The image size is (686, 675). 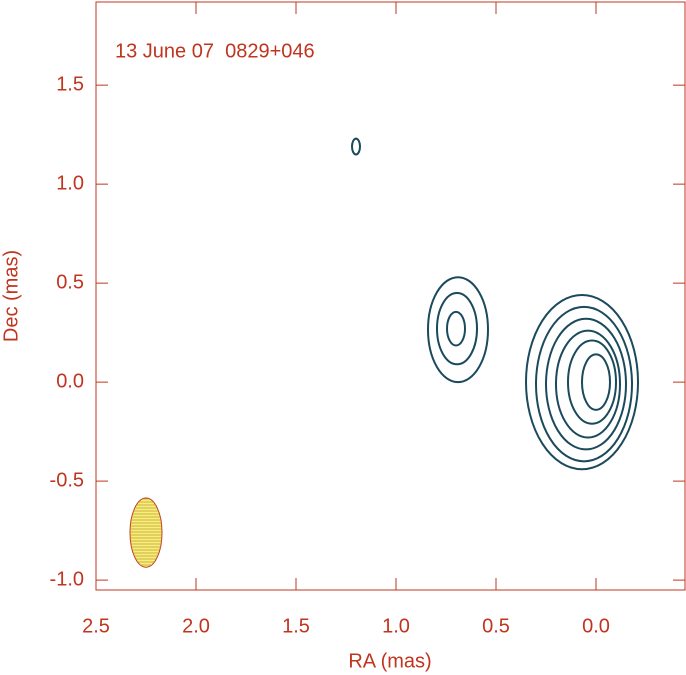 I want to click on y-axis-label: Dec (mas), so click(x=11, y=296).